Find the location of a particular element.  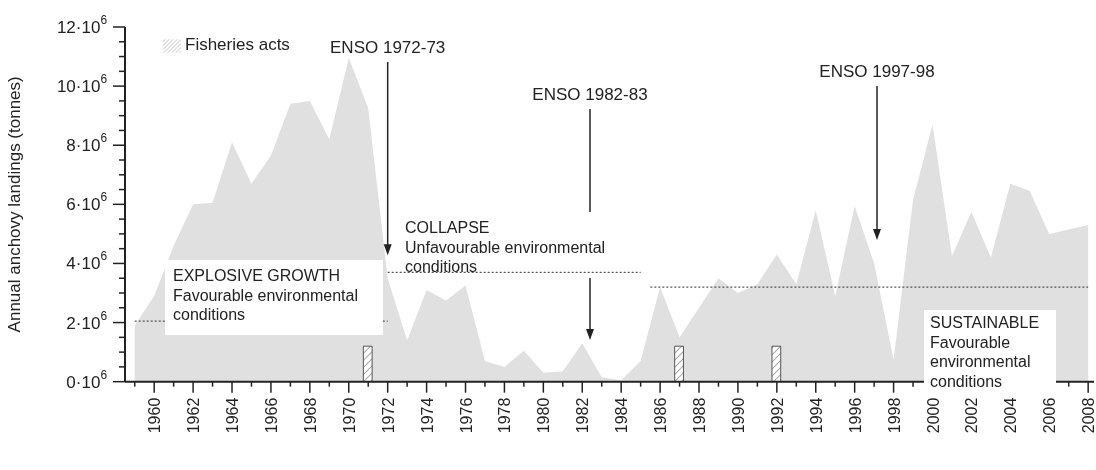

x-tick-label: 1970 is located at coordinates (349, 415).